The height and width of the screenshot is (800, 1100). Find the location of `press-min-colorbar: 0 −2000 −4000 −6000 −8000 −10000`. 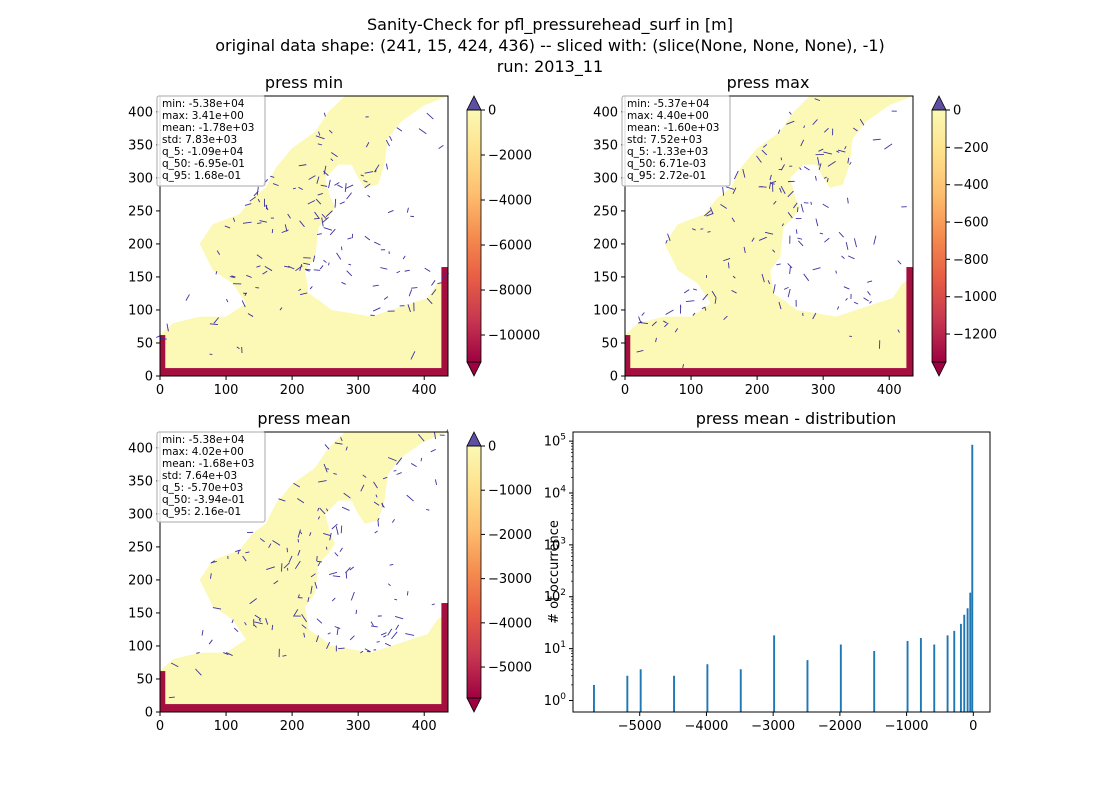

press-min-colorbar: 0 −2000 −4000 −6000 −8000 −10000 is located at coordinates (503, 236).